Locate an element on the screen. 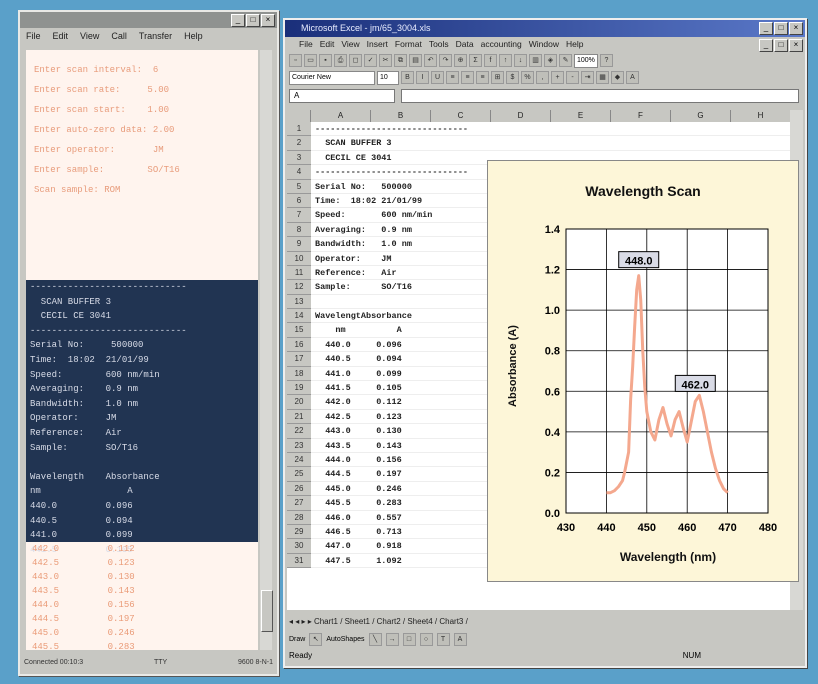 This screenshot has height=684, width=818. doc-minimize-icon: _ is located at coordinates (766, 45).